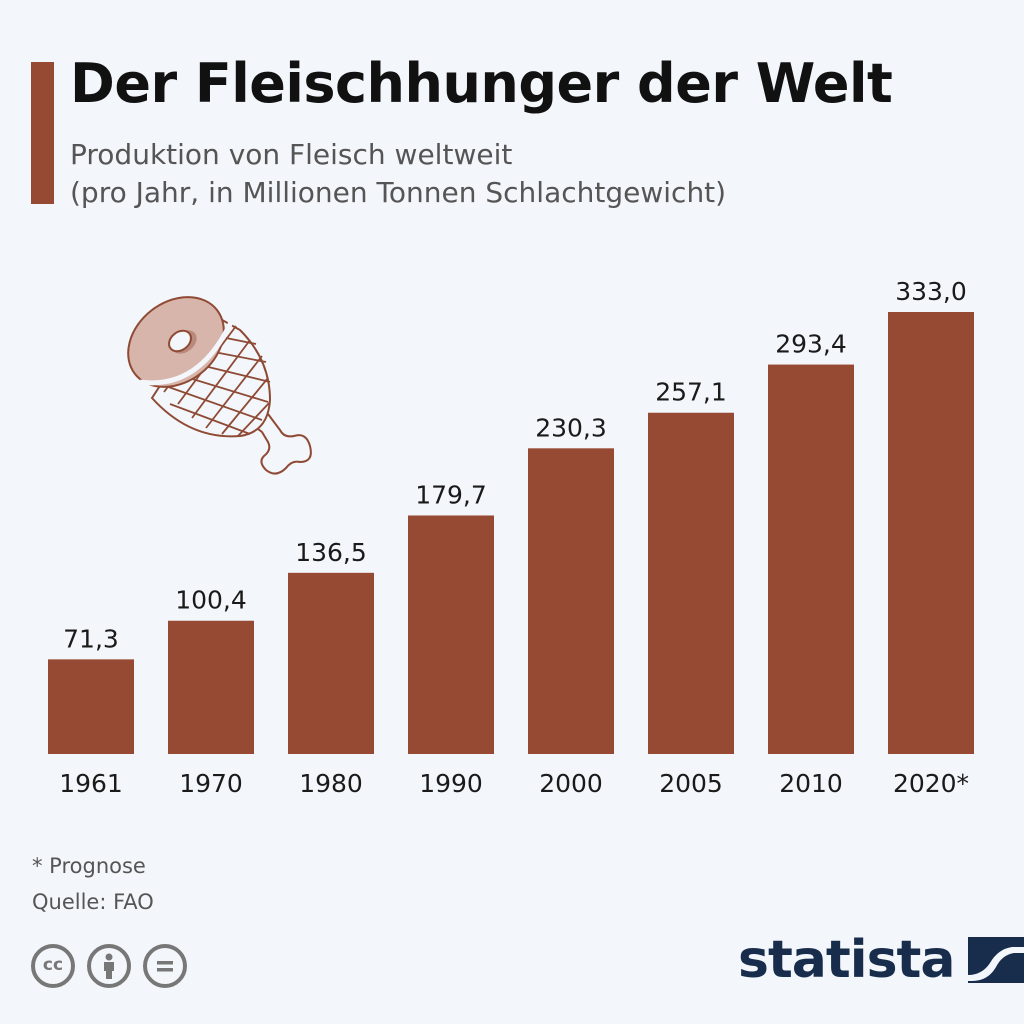 Image resolution: width=1024 pixels, height=1024 pixels. I want to click on x-tick-label: 2005, so click(691, 783).